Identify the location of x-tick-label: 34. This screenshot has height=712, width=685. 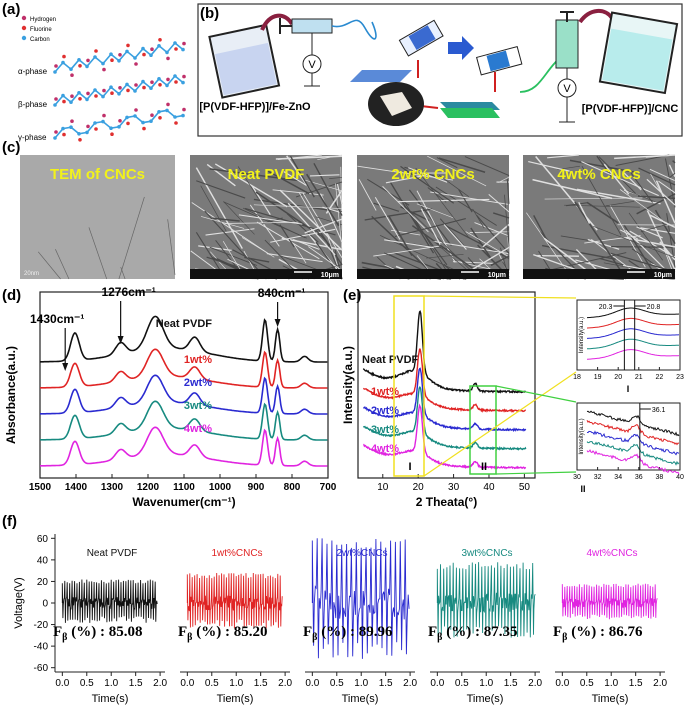
(618, 477).